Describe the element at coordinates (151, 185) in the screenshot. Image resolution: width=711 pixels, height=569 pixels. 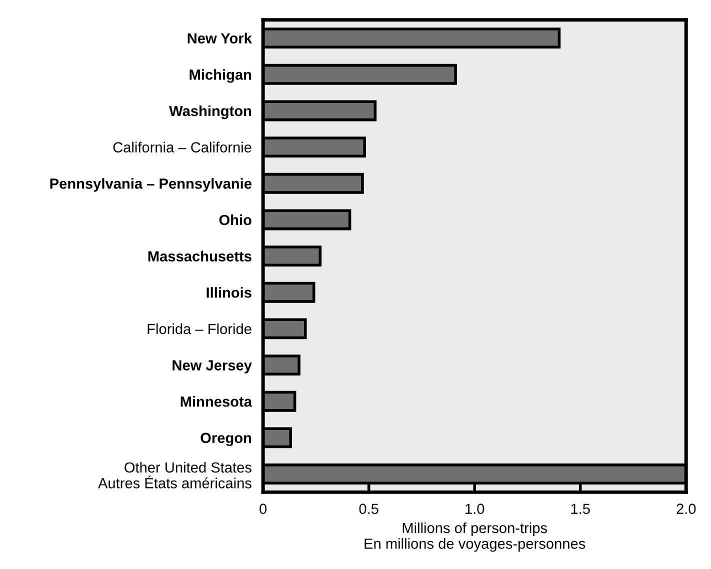
I see `y-tick-label: Pennsylvania – Pennsylvanie` at that location.